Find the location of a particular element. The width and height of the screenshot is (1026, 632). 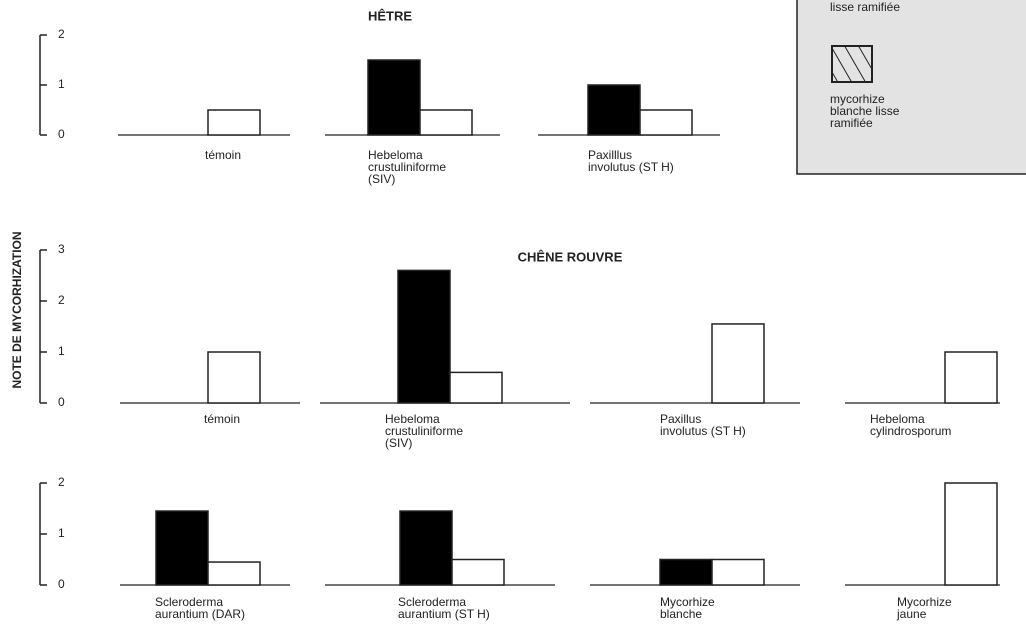

chart-title: CHÊNE ROUVRE is located at coordinates (570, 256).